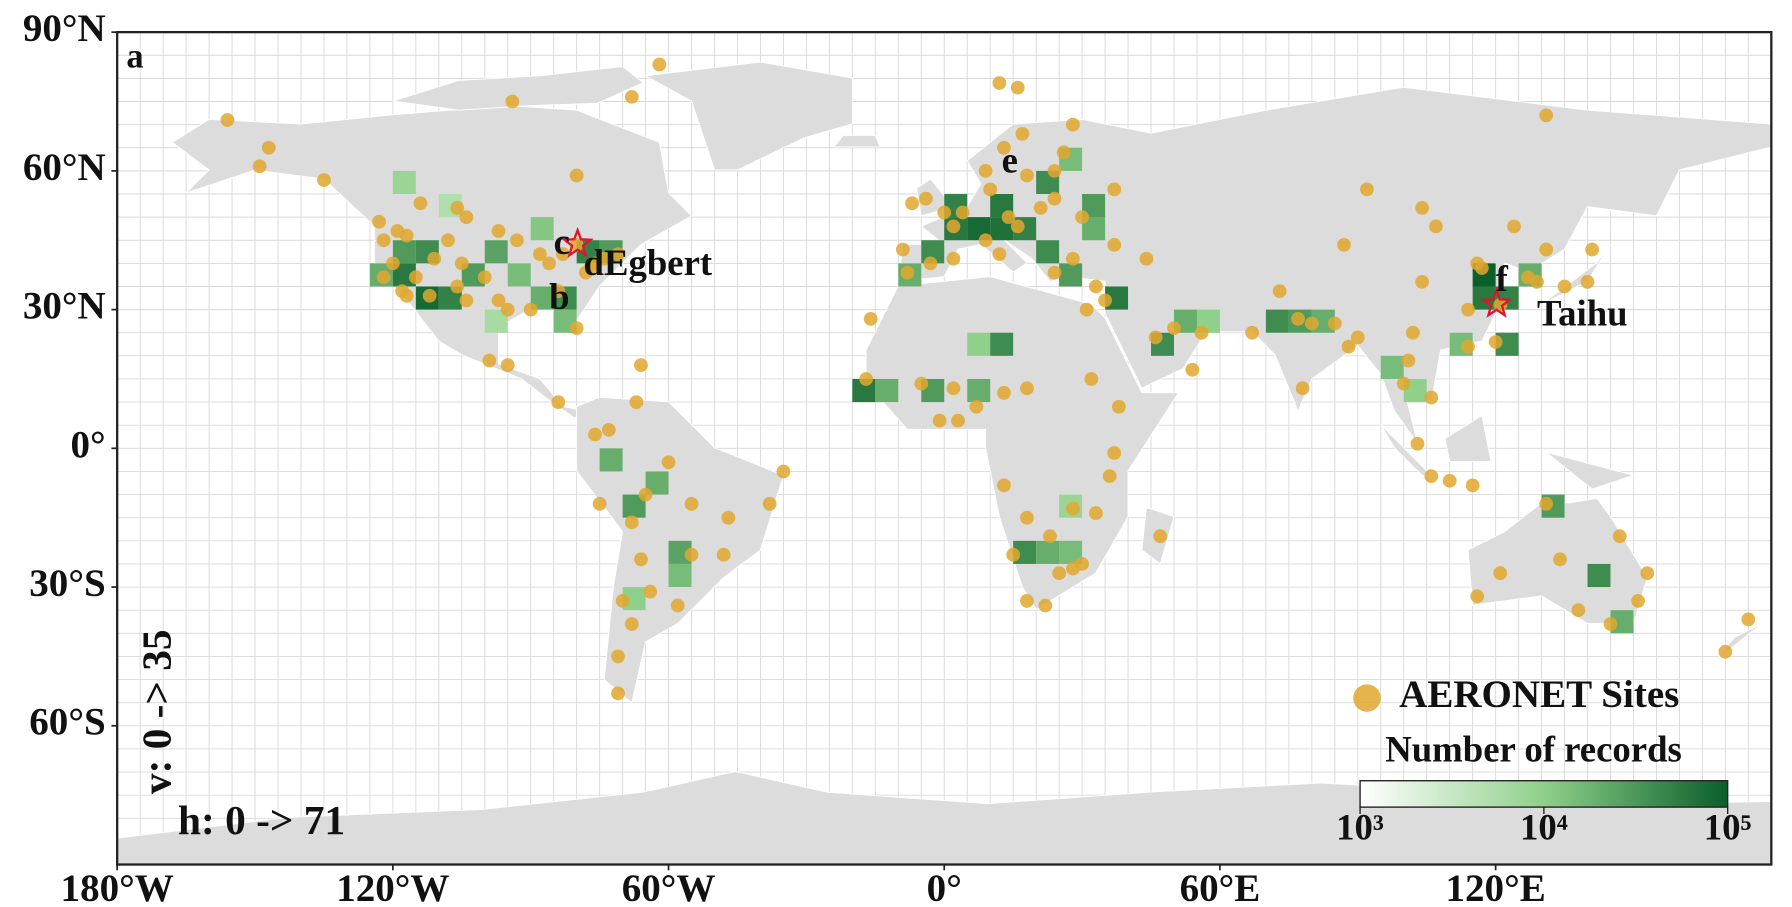 The image size is (1792, 907). I want to click on annotation: h: 0 -> 71, so click(261, 820).